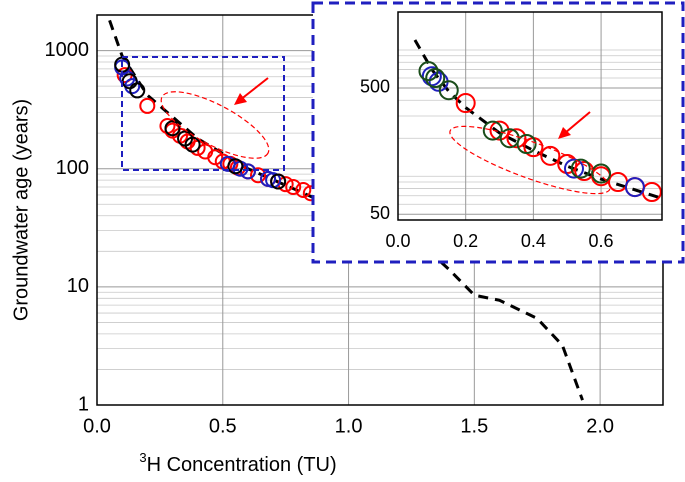 Image resolution: width=685 pixels, height=482 pixels. I want to click on y-axis-label: Groundwater age (years), so click(21, 210).